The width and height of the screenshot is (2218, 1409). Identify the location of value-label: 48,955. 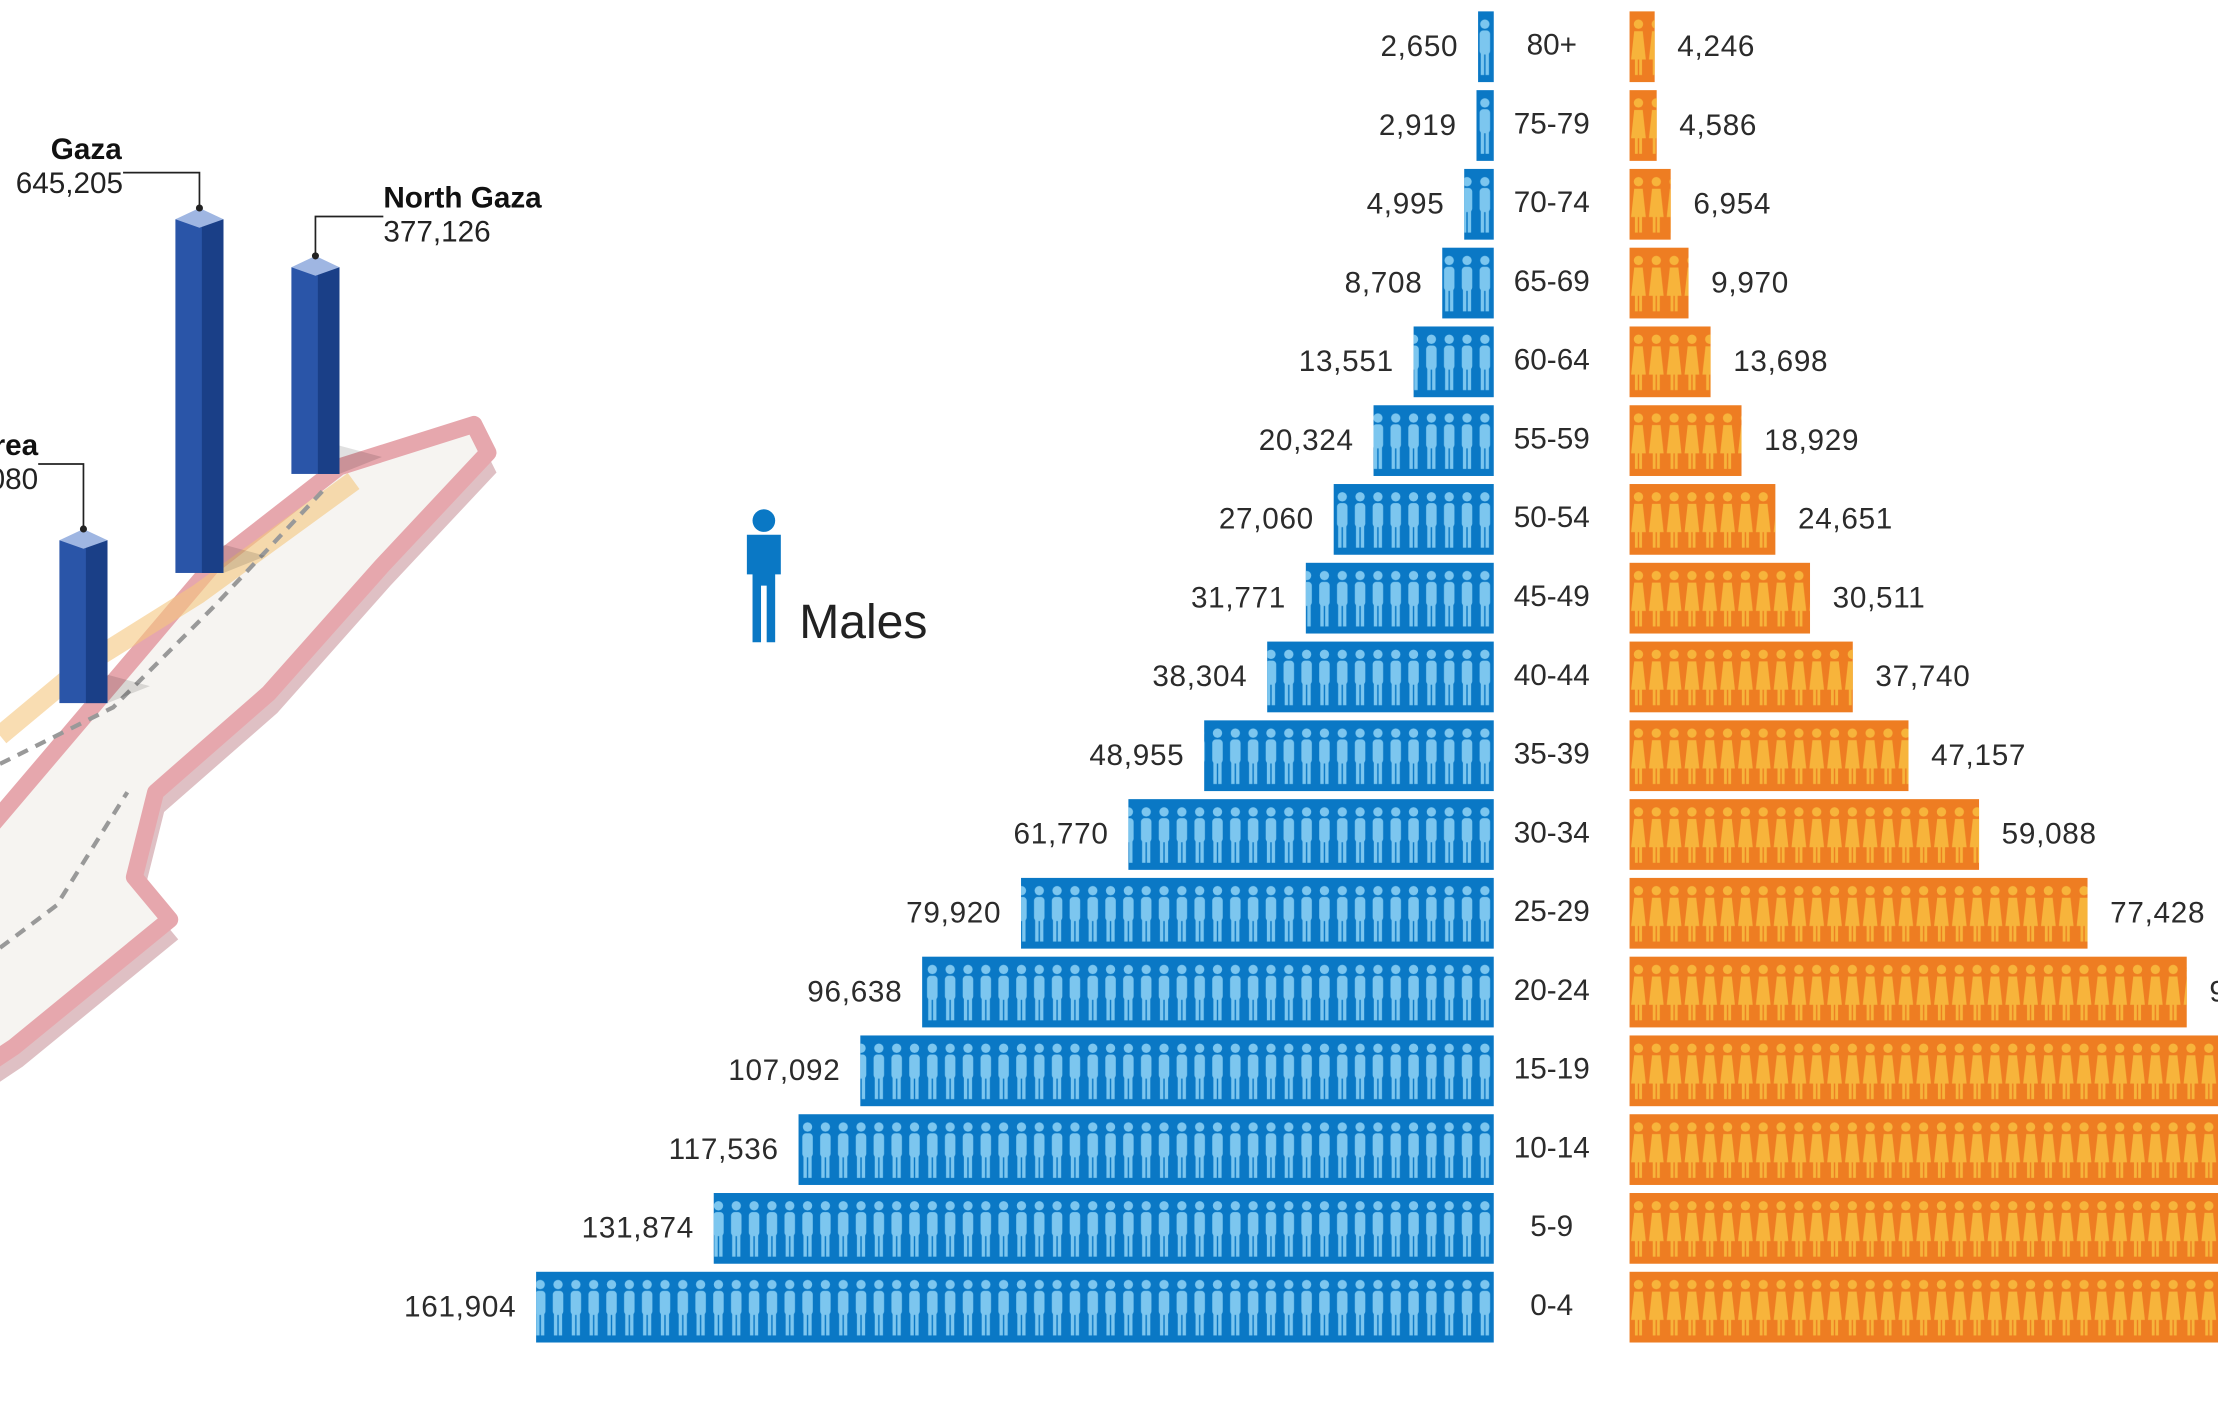
(1136, 755).